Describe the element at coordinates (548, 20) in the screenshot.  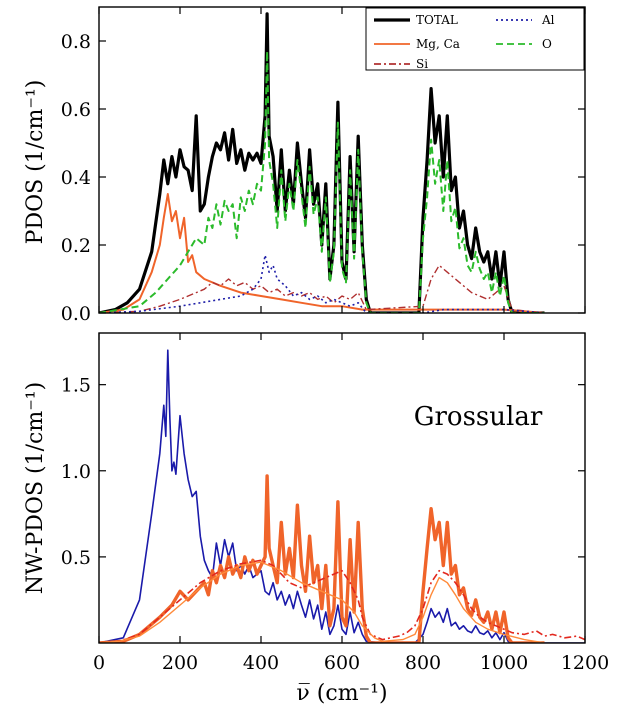
I see `legend-label-al: Al` at that location.